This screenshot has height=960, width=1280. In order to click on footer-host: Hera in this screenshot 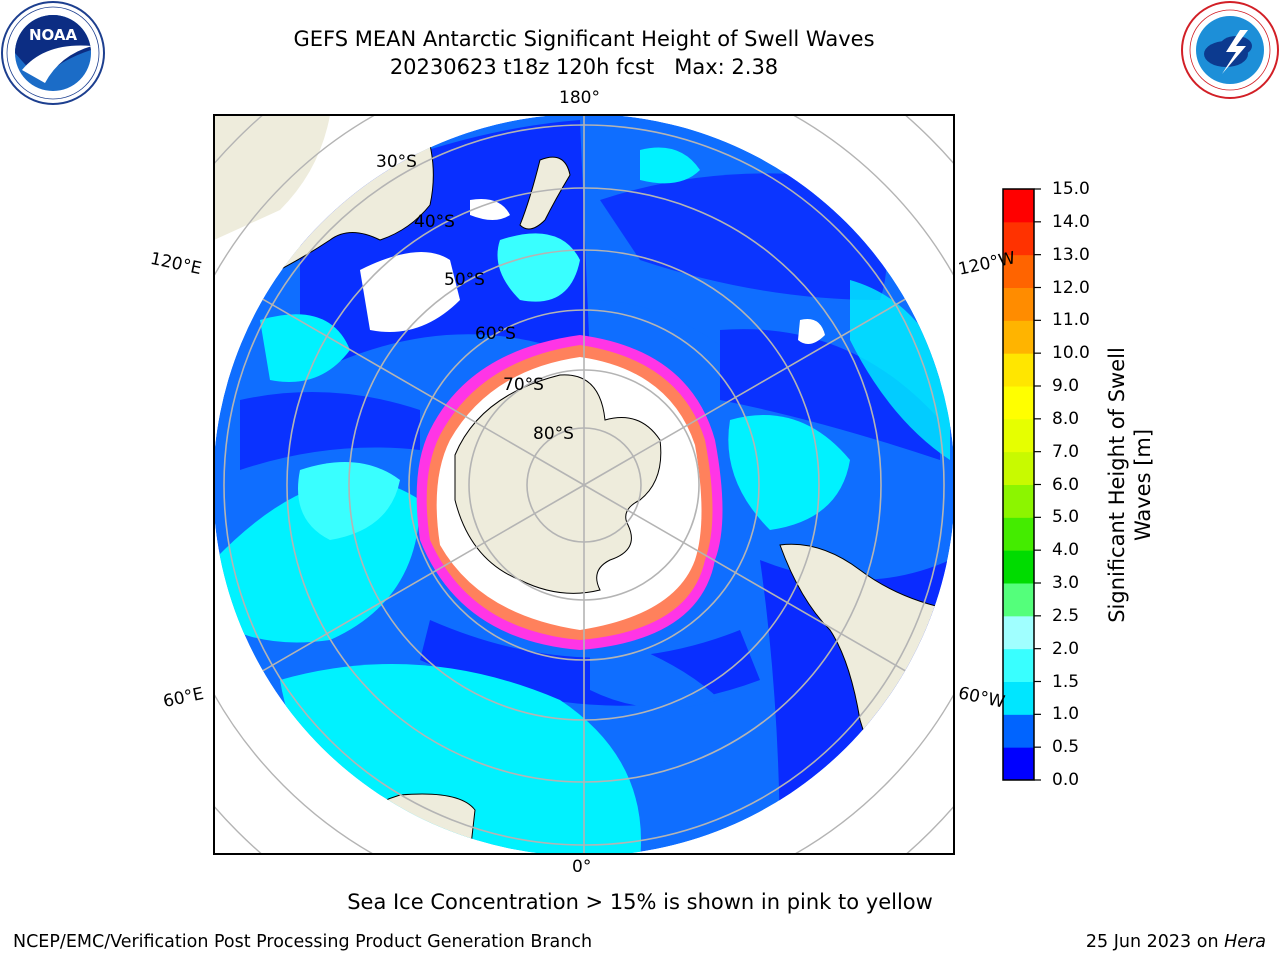, I will do `click(1245, 942)`.